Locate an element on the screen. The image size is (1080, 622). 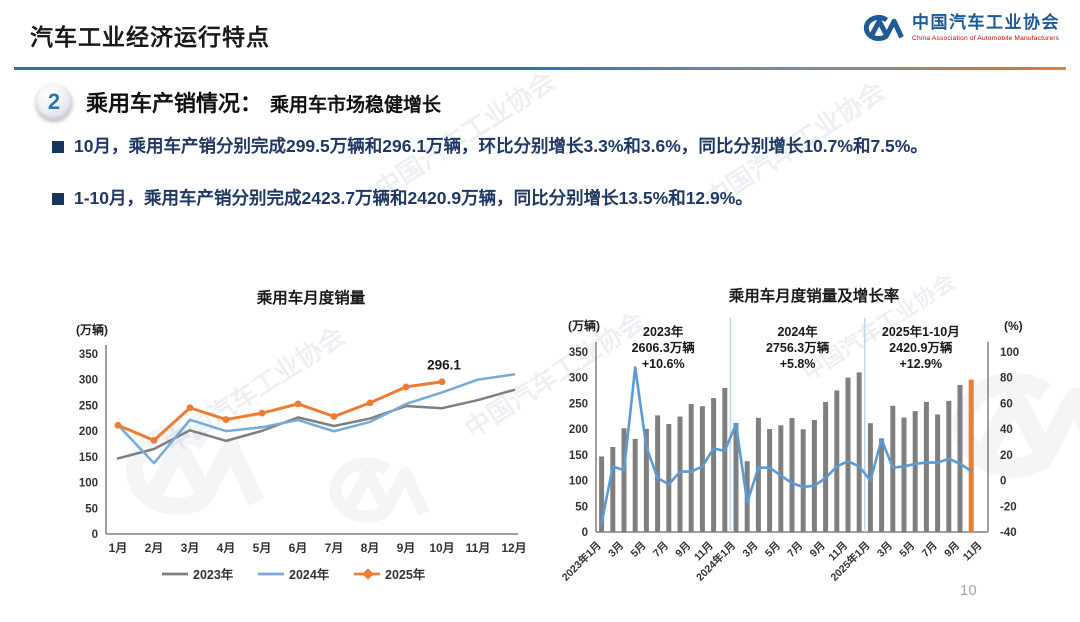
left-chart-title: 乘用车月度销量 is located at coordinates (311, 298).